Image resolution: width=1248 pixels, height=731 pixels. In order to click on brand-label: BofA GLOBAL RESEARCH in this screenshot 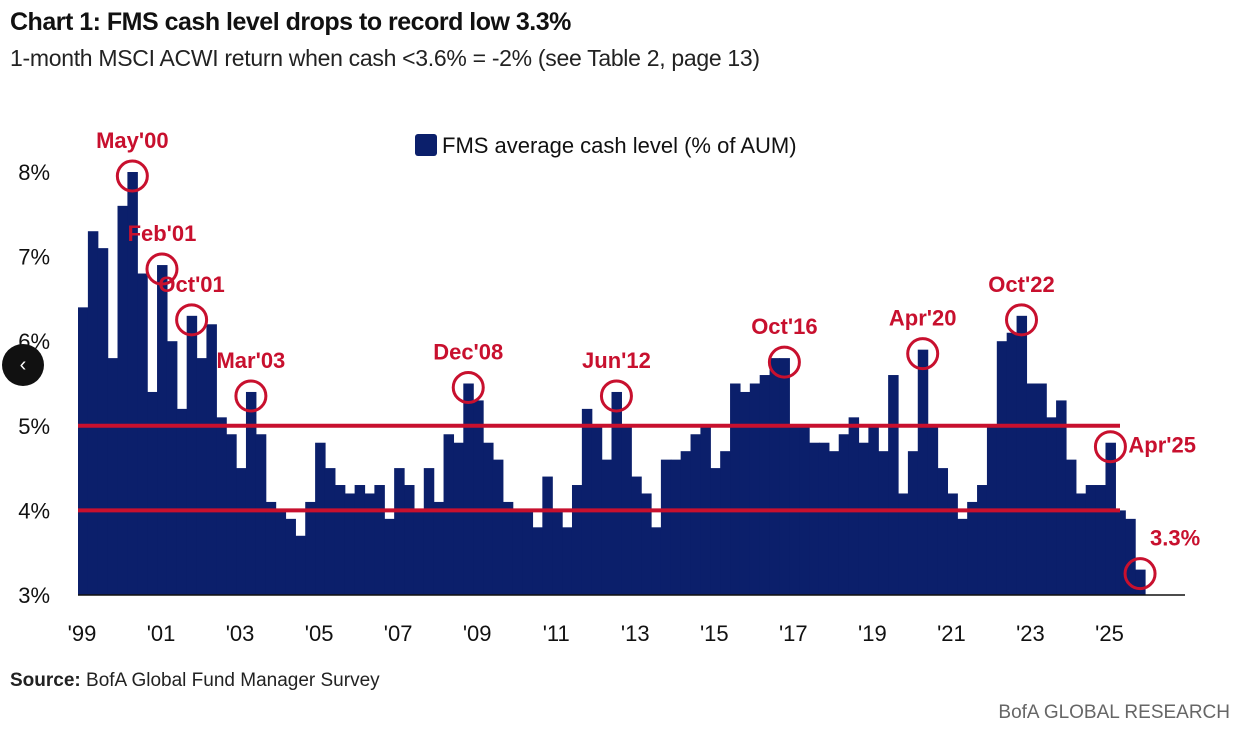, I will do `click(1114, 712)`.